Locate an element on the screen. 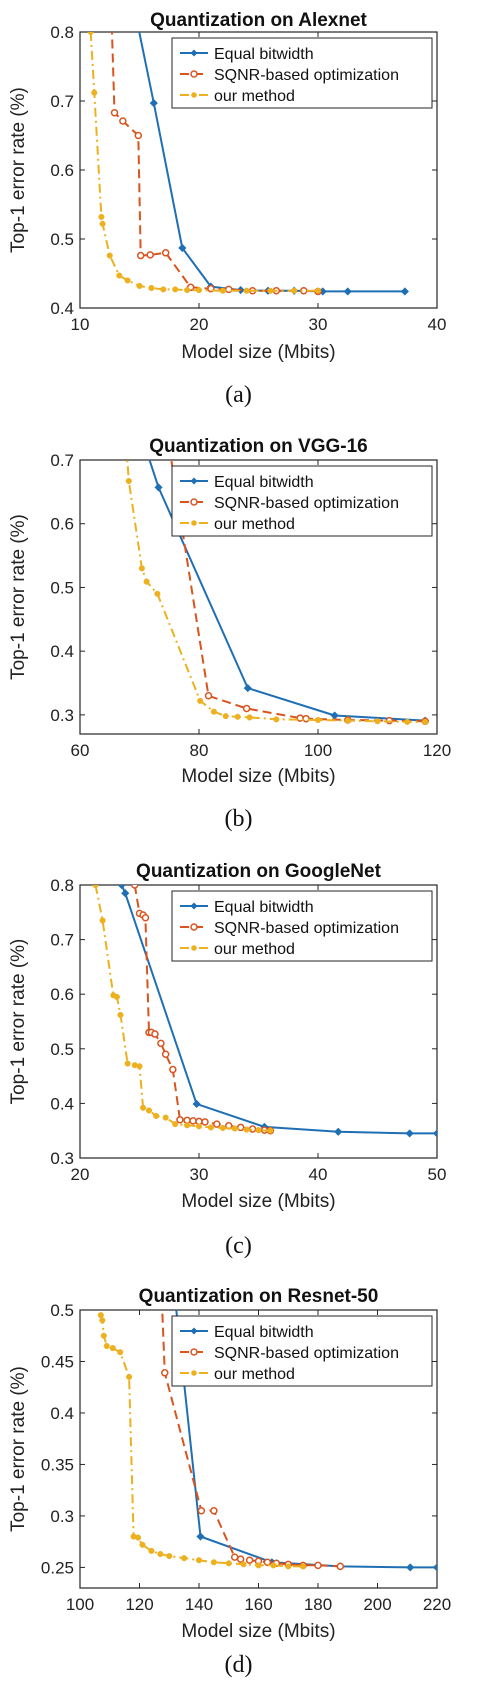  y-tick-label: 0.4 is located at coordinates (62, 651).